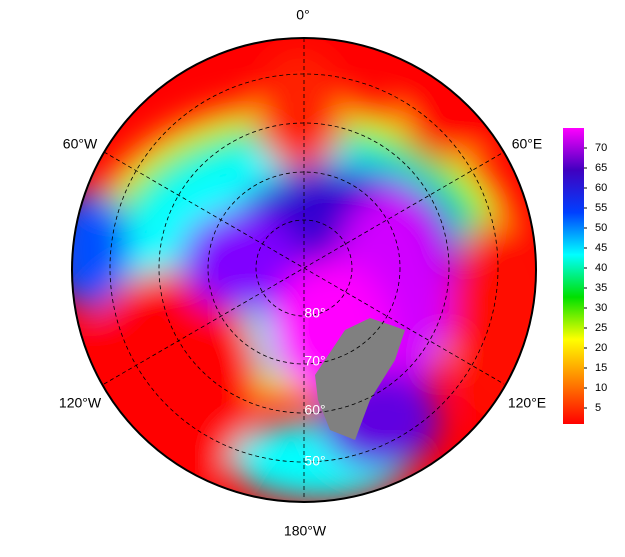 This screenshot has height=557, width=625. I want to click on colorbar-tick-label: 55, so click(601, 208).